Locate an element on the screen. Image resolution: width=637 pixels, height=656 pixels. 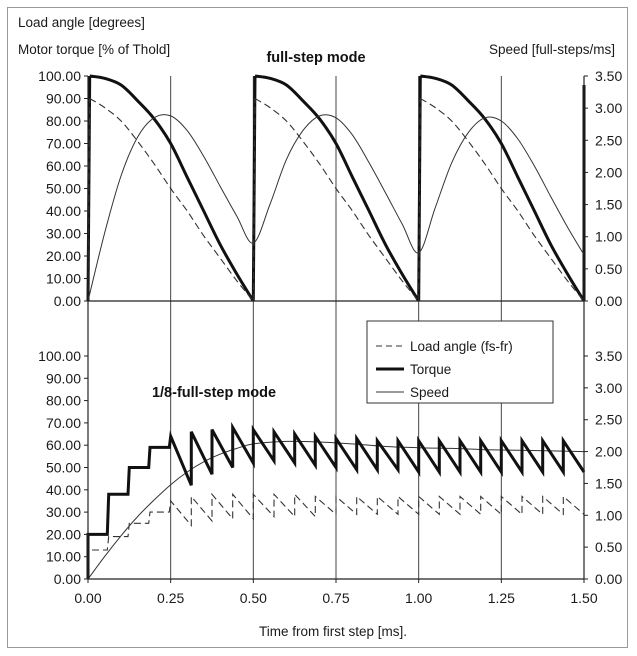
bottom-left-tick-label: 80.00 is located at coordinates (63, 401).